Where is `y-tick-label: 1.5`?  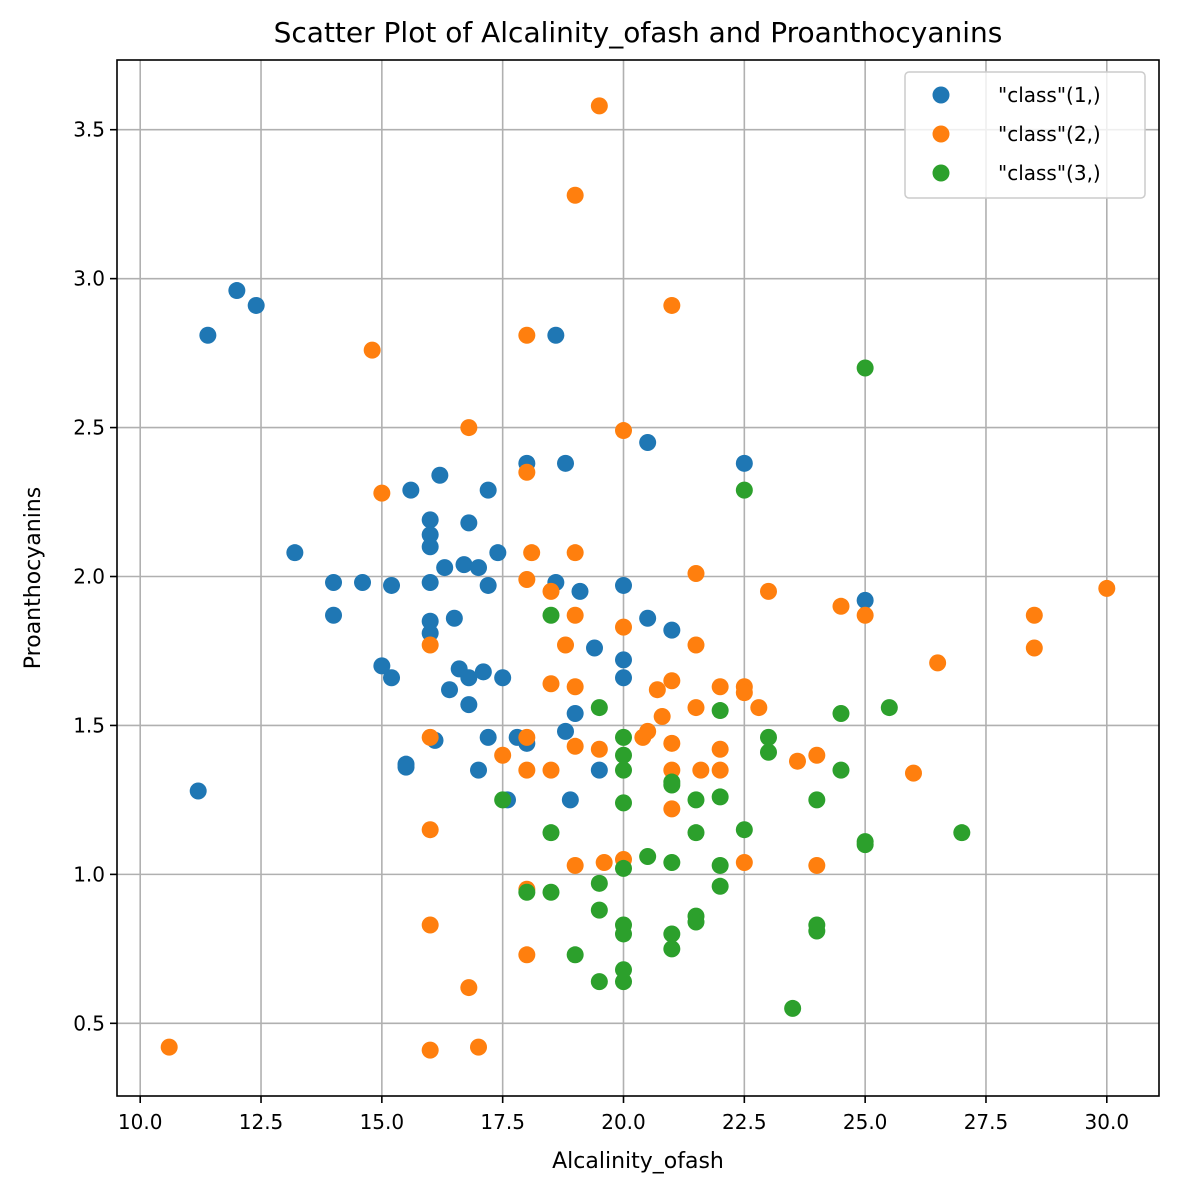 y-tick-label: 1.5 is located at coordinates (89, 725).